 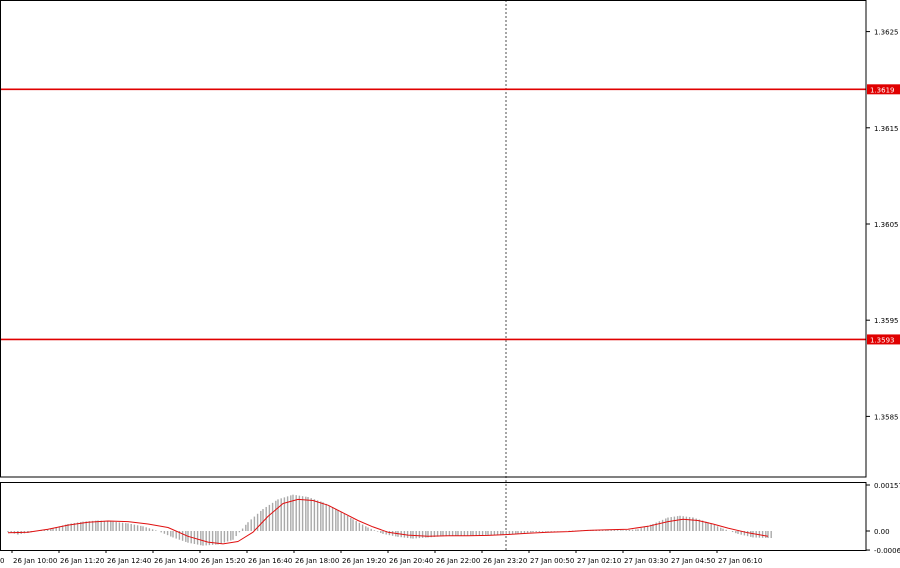 I want to click on macd-pane, so click(x=389, y=520).